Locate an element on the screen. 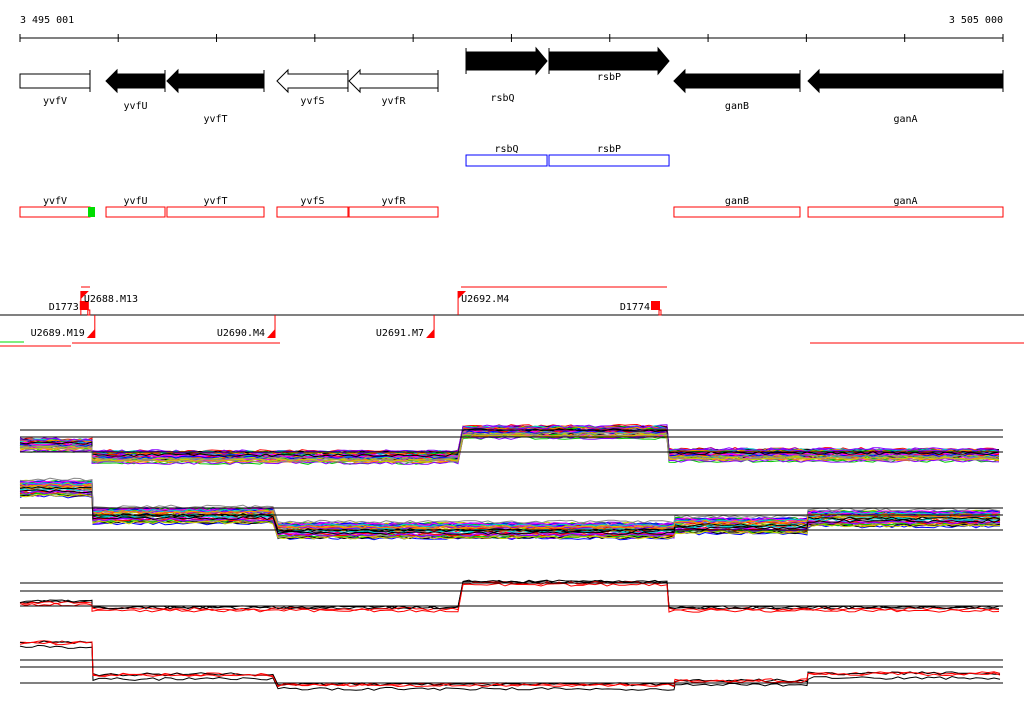 Image resolution: width=1024 pixels, height=714 pixels. marker-label: U2690.M4 is located at coordinates (241, 333).